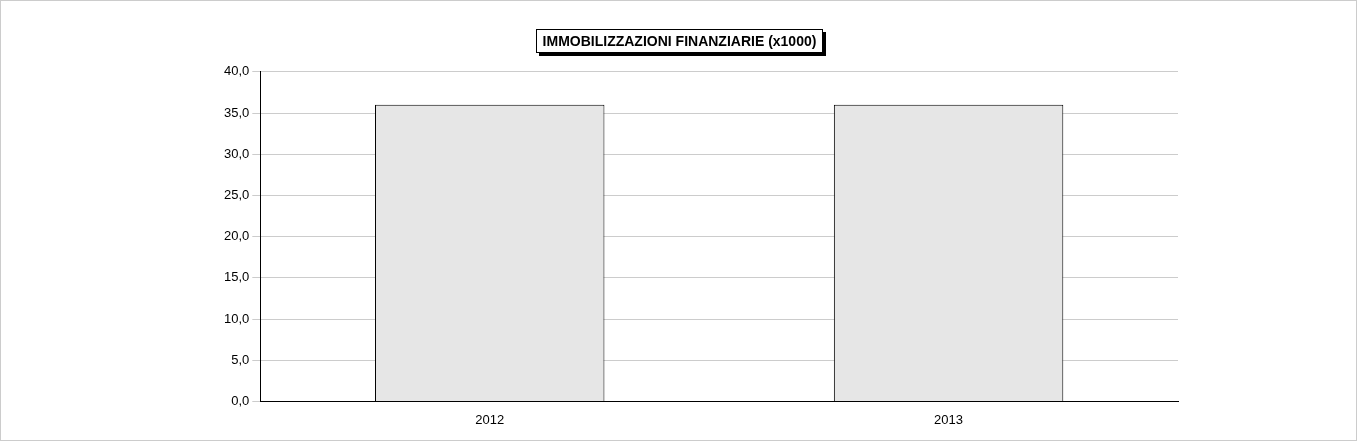 The width and height of the screenshot is (1357, 441). Describe the element at coordinates (236, 194) in the screenshot. I see `y-tick-label: 25,0` at that location.